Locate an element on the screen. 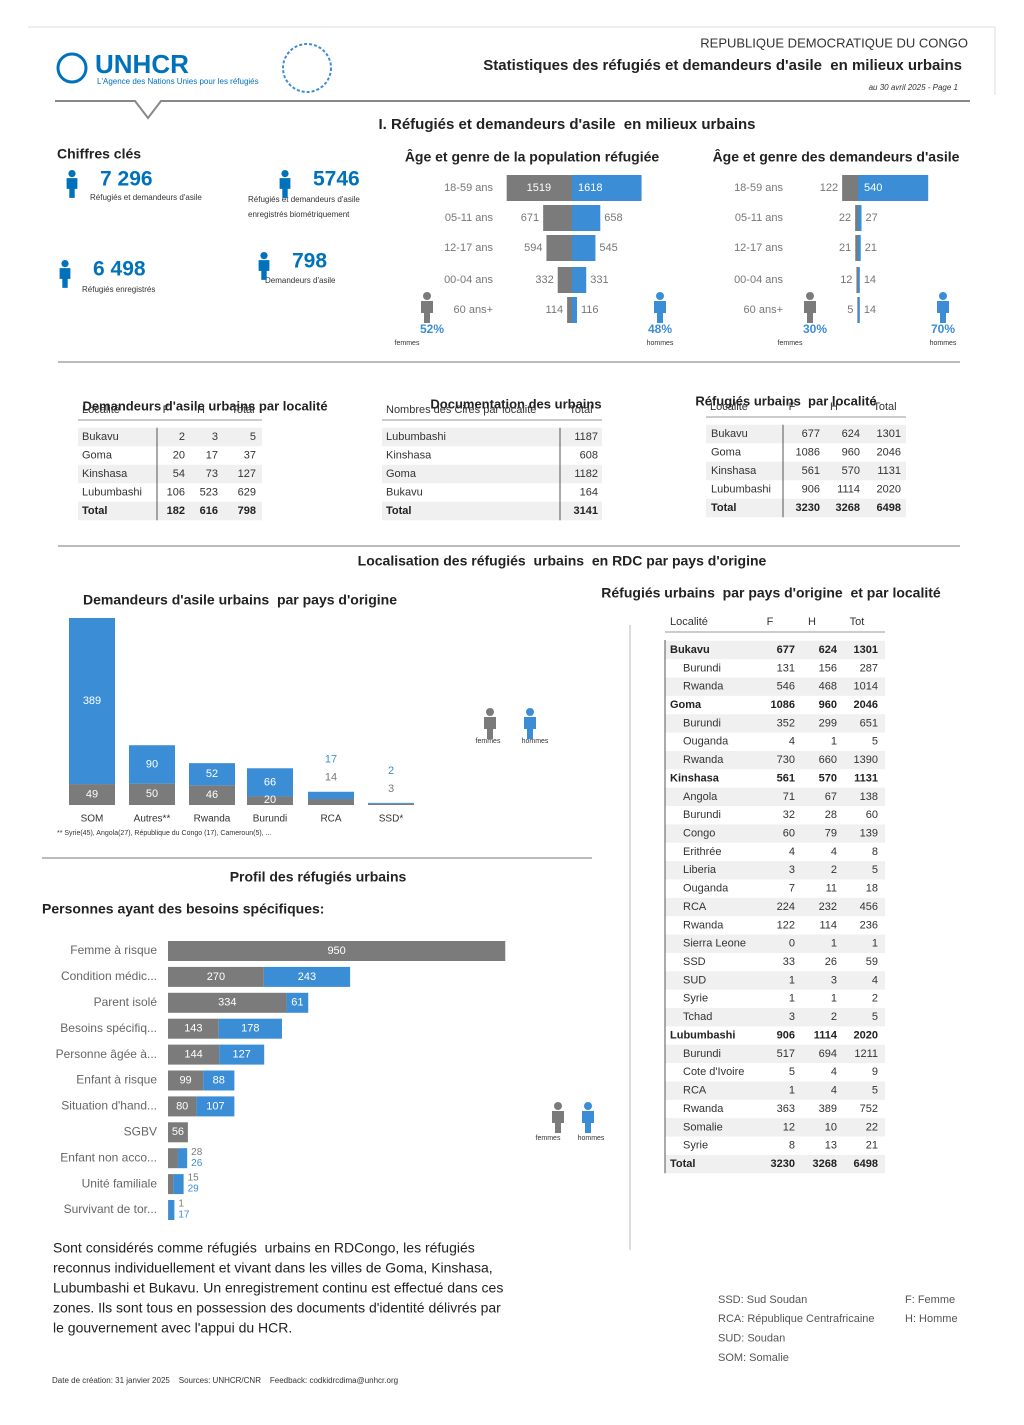 The width and height of the screenshot is (1024, 1425). category-label: Enfant à risque is located at coordinates (116, 1080).